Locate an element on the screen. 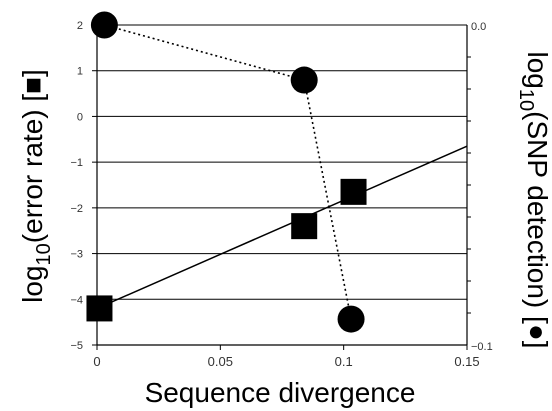  y-left-tick-label-7: −5 is located at coordinates (76, 346).